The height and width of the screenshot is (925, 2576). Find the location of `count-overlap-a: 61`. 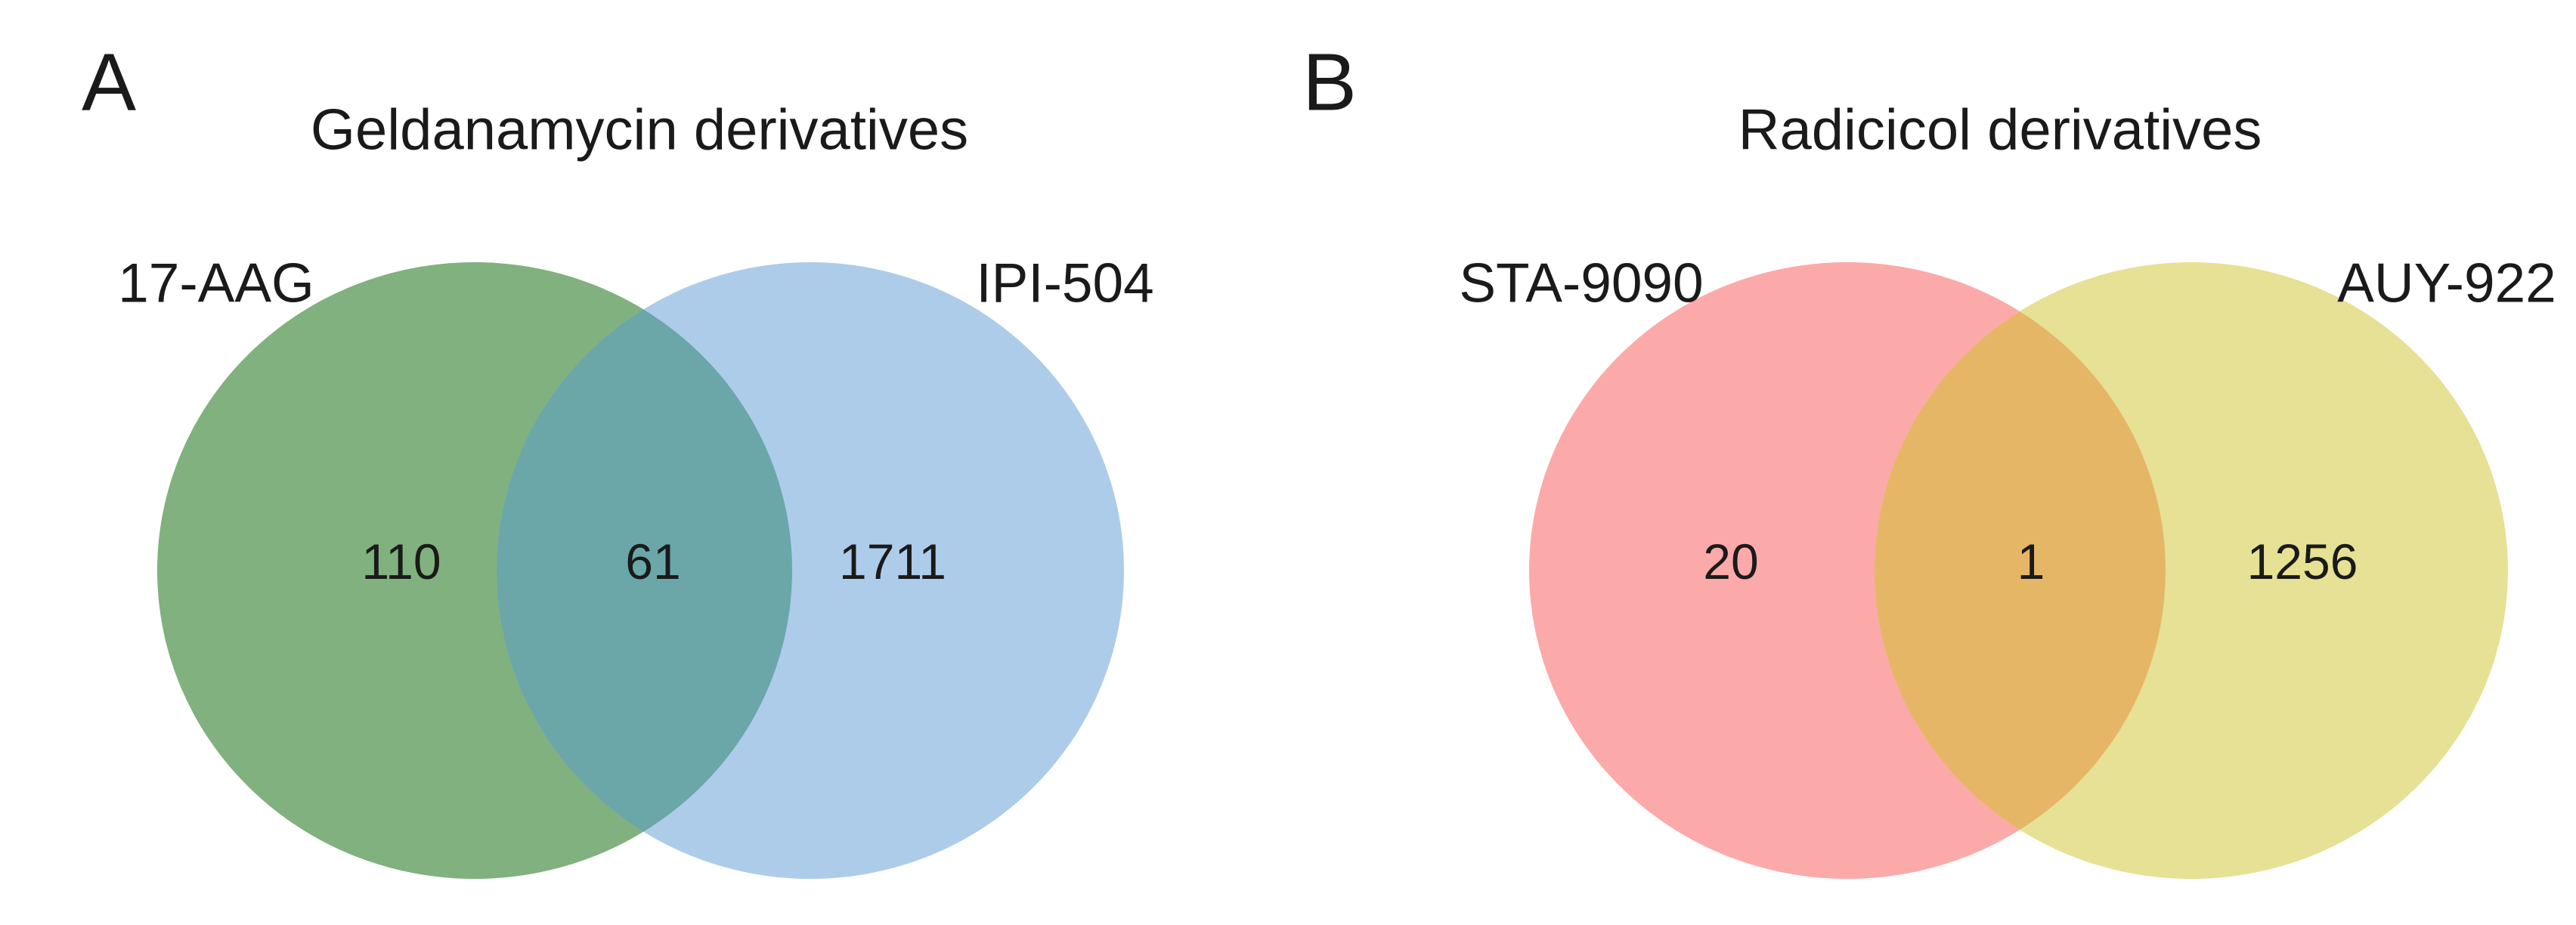

count-overlap-a: 61 is located at coordinates (652, 561).